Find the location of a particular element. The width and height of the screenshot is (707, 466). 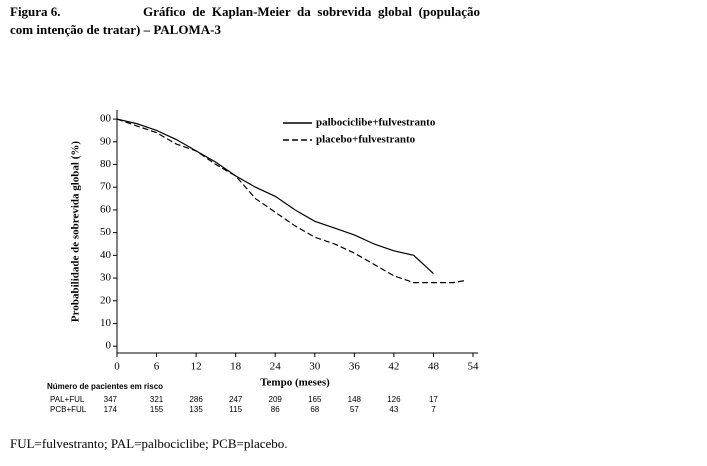

figure-label: Figura 6. is located at coordinates (35, 11).